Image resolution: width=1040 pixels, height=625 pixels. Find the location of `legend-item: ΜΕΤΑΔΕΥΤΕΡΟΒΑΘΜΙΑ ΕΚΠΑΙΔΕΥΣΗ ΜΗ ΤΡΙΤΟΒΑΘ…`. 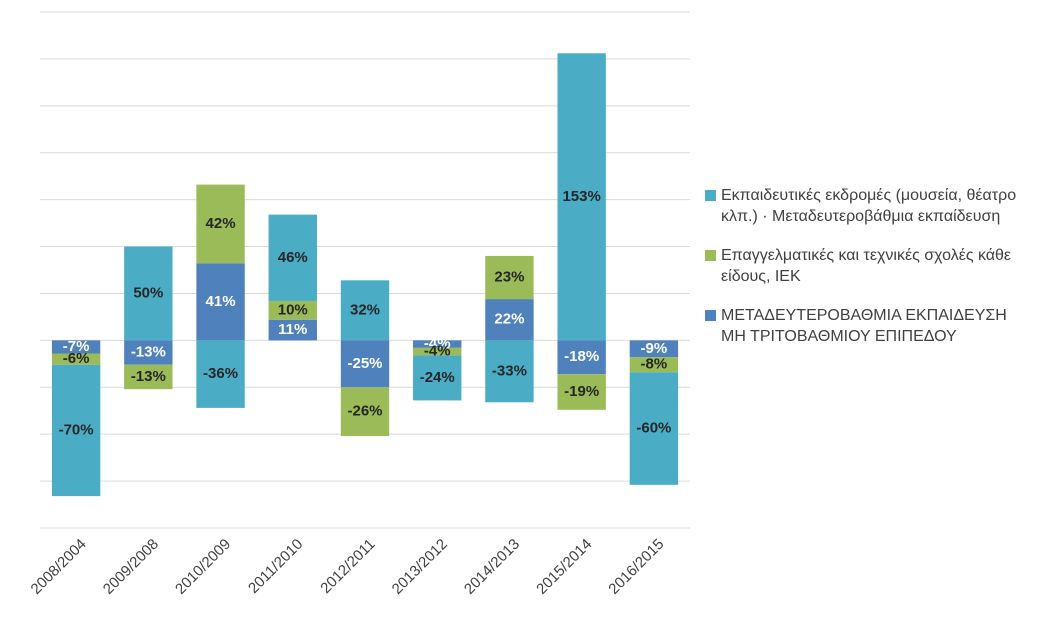

legend-item: ΜΕΤΑΔΕΥΤΕΡΟΒΑΘΜΙΑ ΕΚΠΑΙΔΕΥΣΗ ΜΗ ΤΡΙΤΟΒΑΘ… is located at coordinates (870, 326).